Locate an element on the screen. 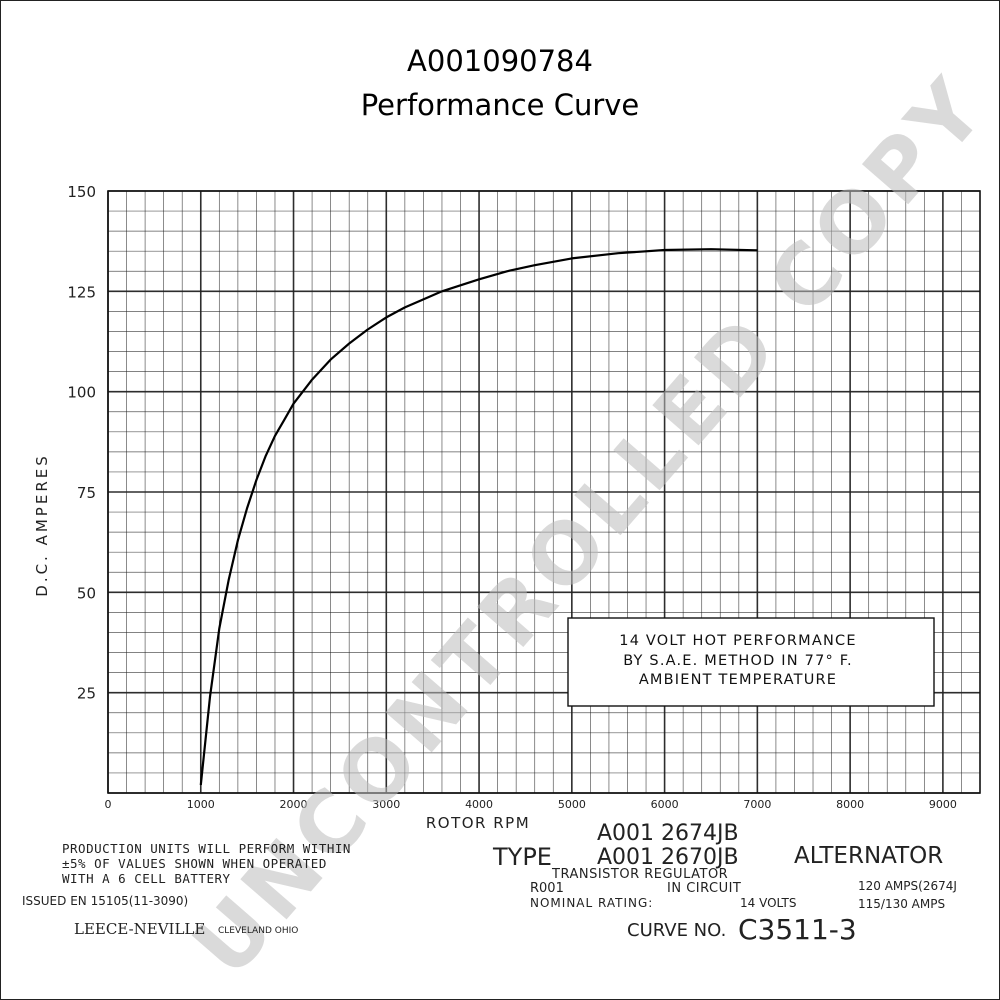 Image resolution: width=1000 pixels, height=1000 pixels. annotation-line: AMBIENT TEMPERATURE is located at coordinates (738, 680).